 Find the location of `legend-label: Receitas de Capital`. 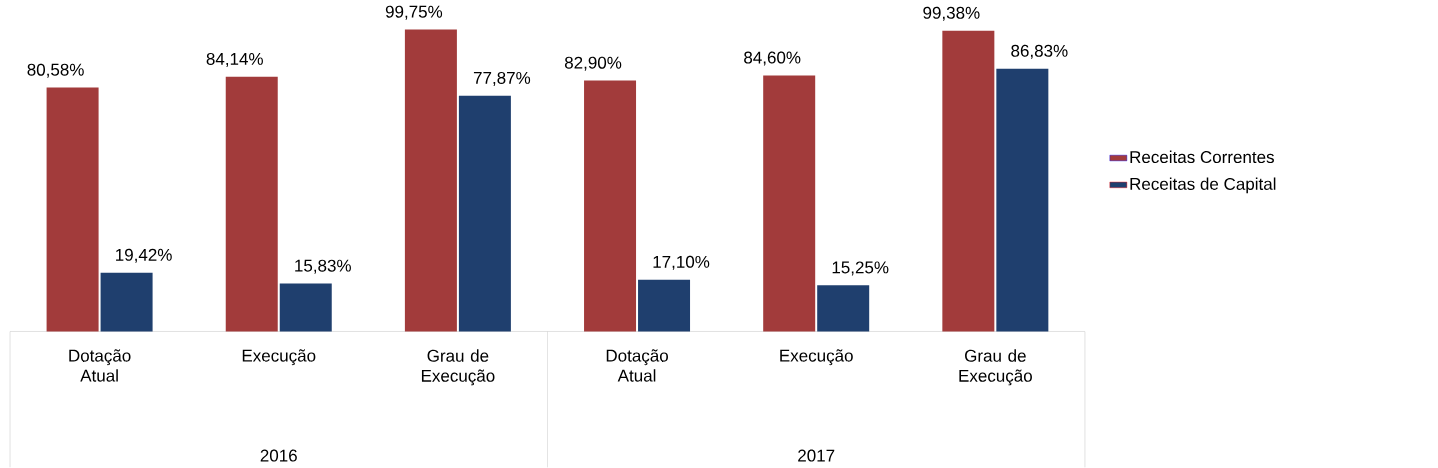

legend-label: Receitas de Capital is located at coordinates (1203, 185).